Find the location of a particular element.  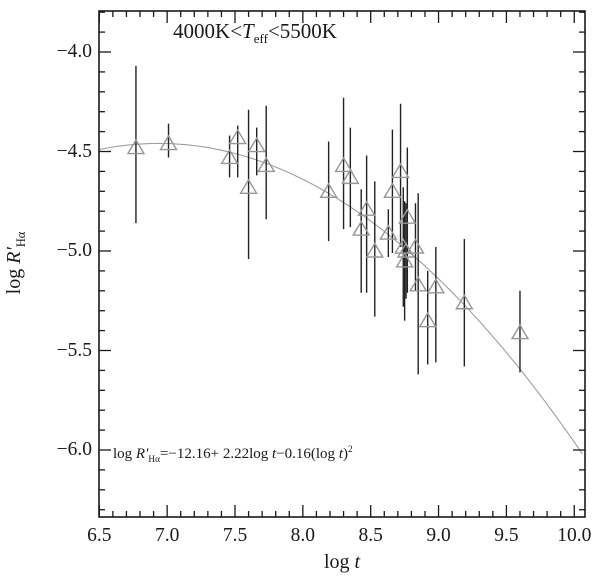

x-tick-label: 6.5 is located at coordinates (99, 535).